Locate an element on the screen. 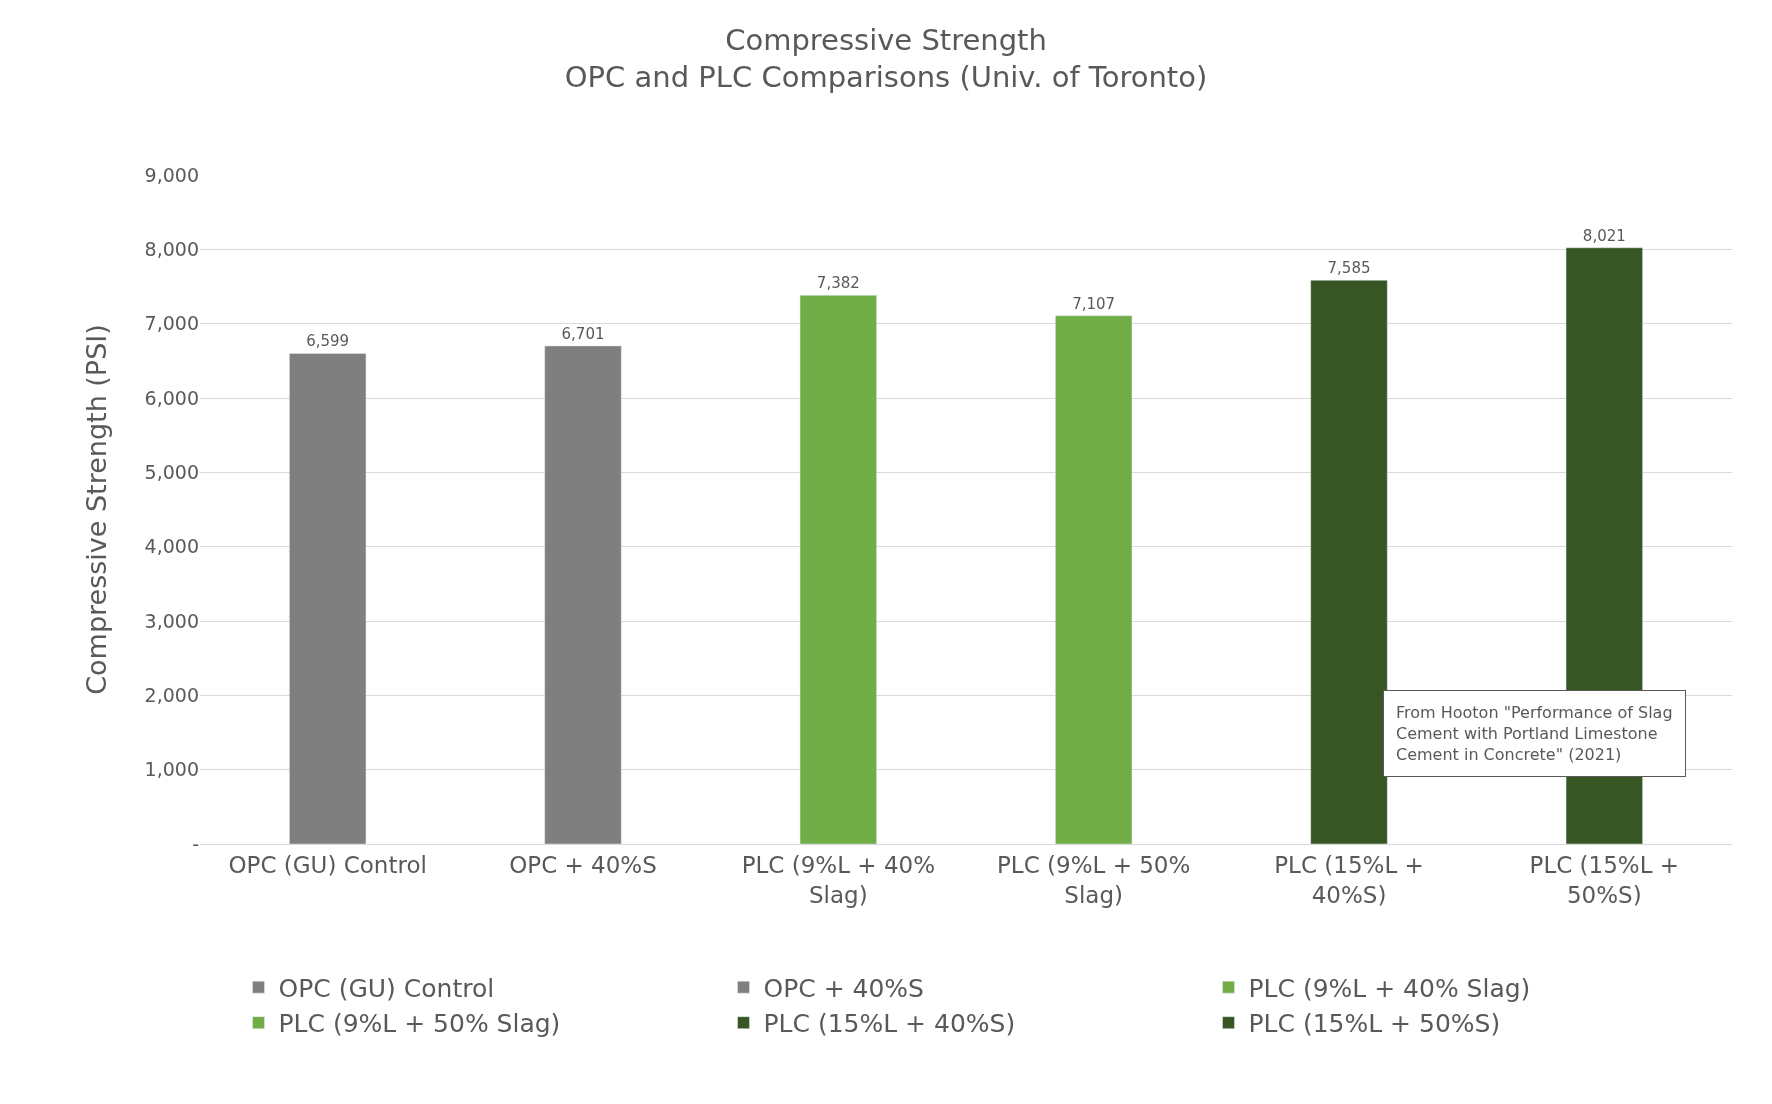 The width and height of the screenshot is (1772, 1104). data-label: 6,701 is located at coordinates (583, 333).